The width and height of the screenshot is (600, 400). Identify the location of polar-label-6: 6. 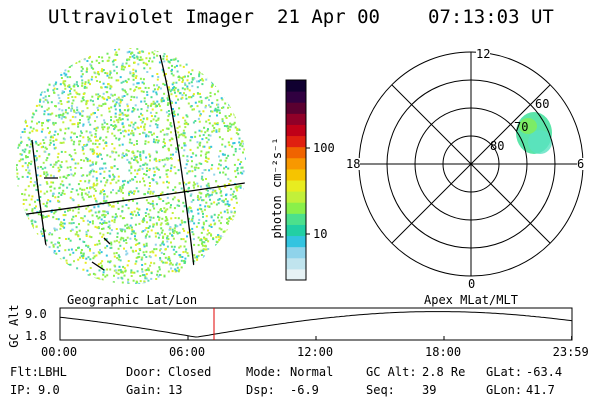
(581, 164).